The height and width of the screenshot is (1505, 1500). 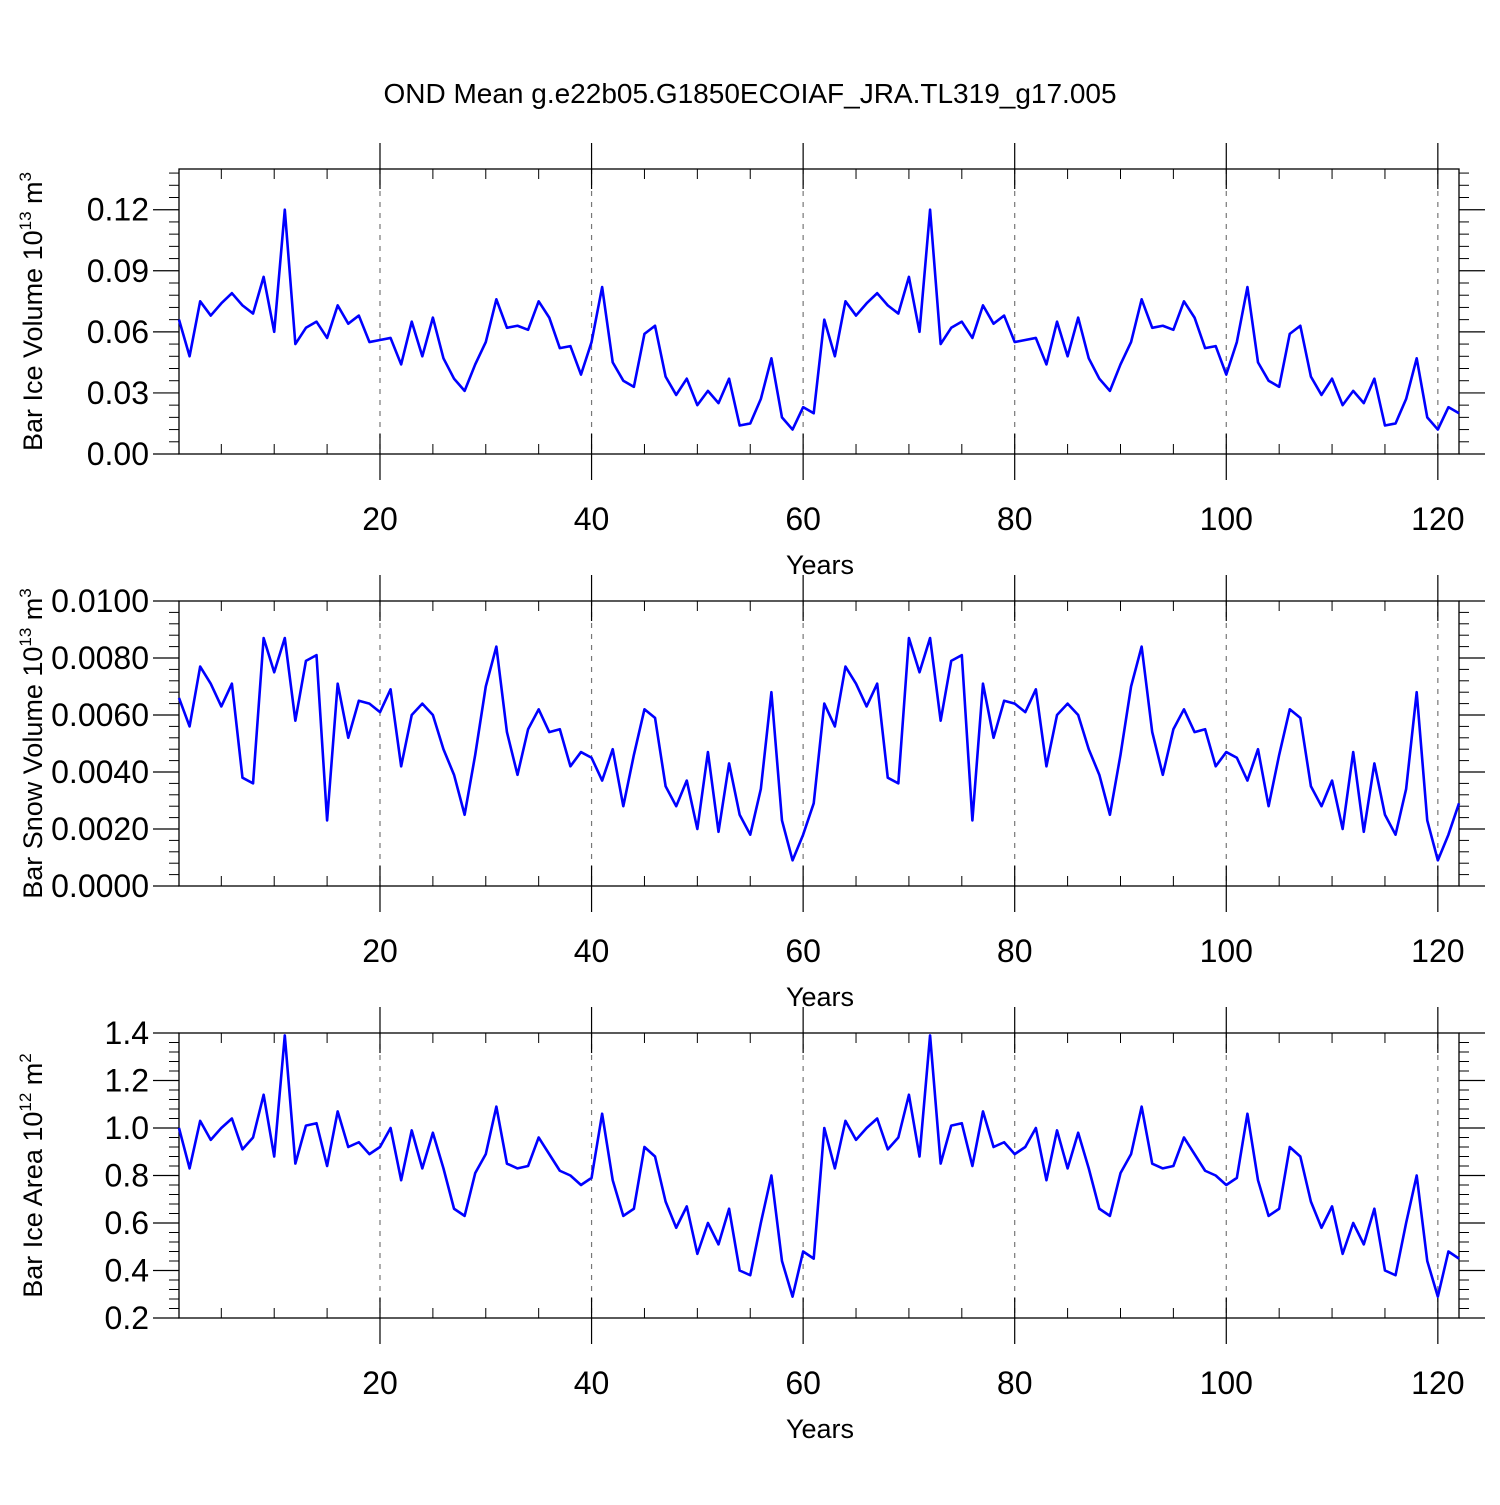 What do you see at coordinates (127, 1176) in the screenshot?
I see `y-tick-label: 0.8` at bounding box center [127, 1176].